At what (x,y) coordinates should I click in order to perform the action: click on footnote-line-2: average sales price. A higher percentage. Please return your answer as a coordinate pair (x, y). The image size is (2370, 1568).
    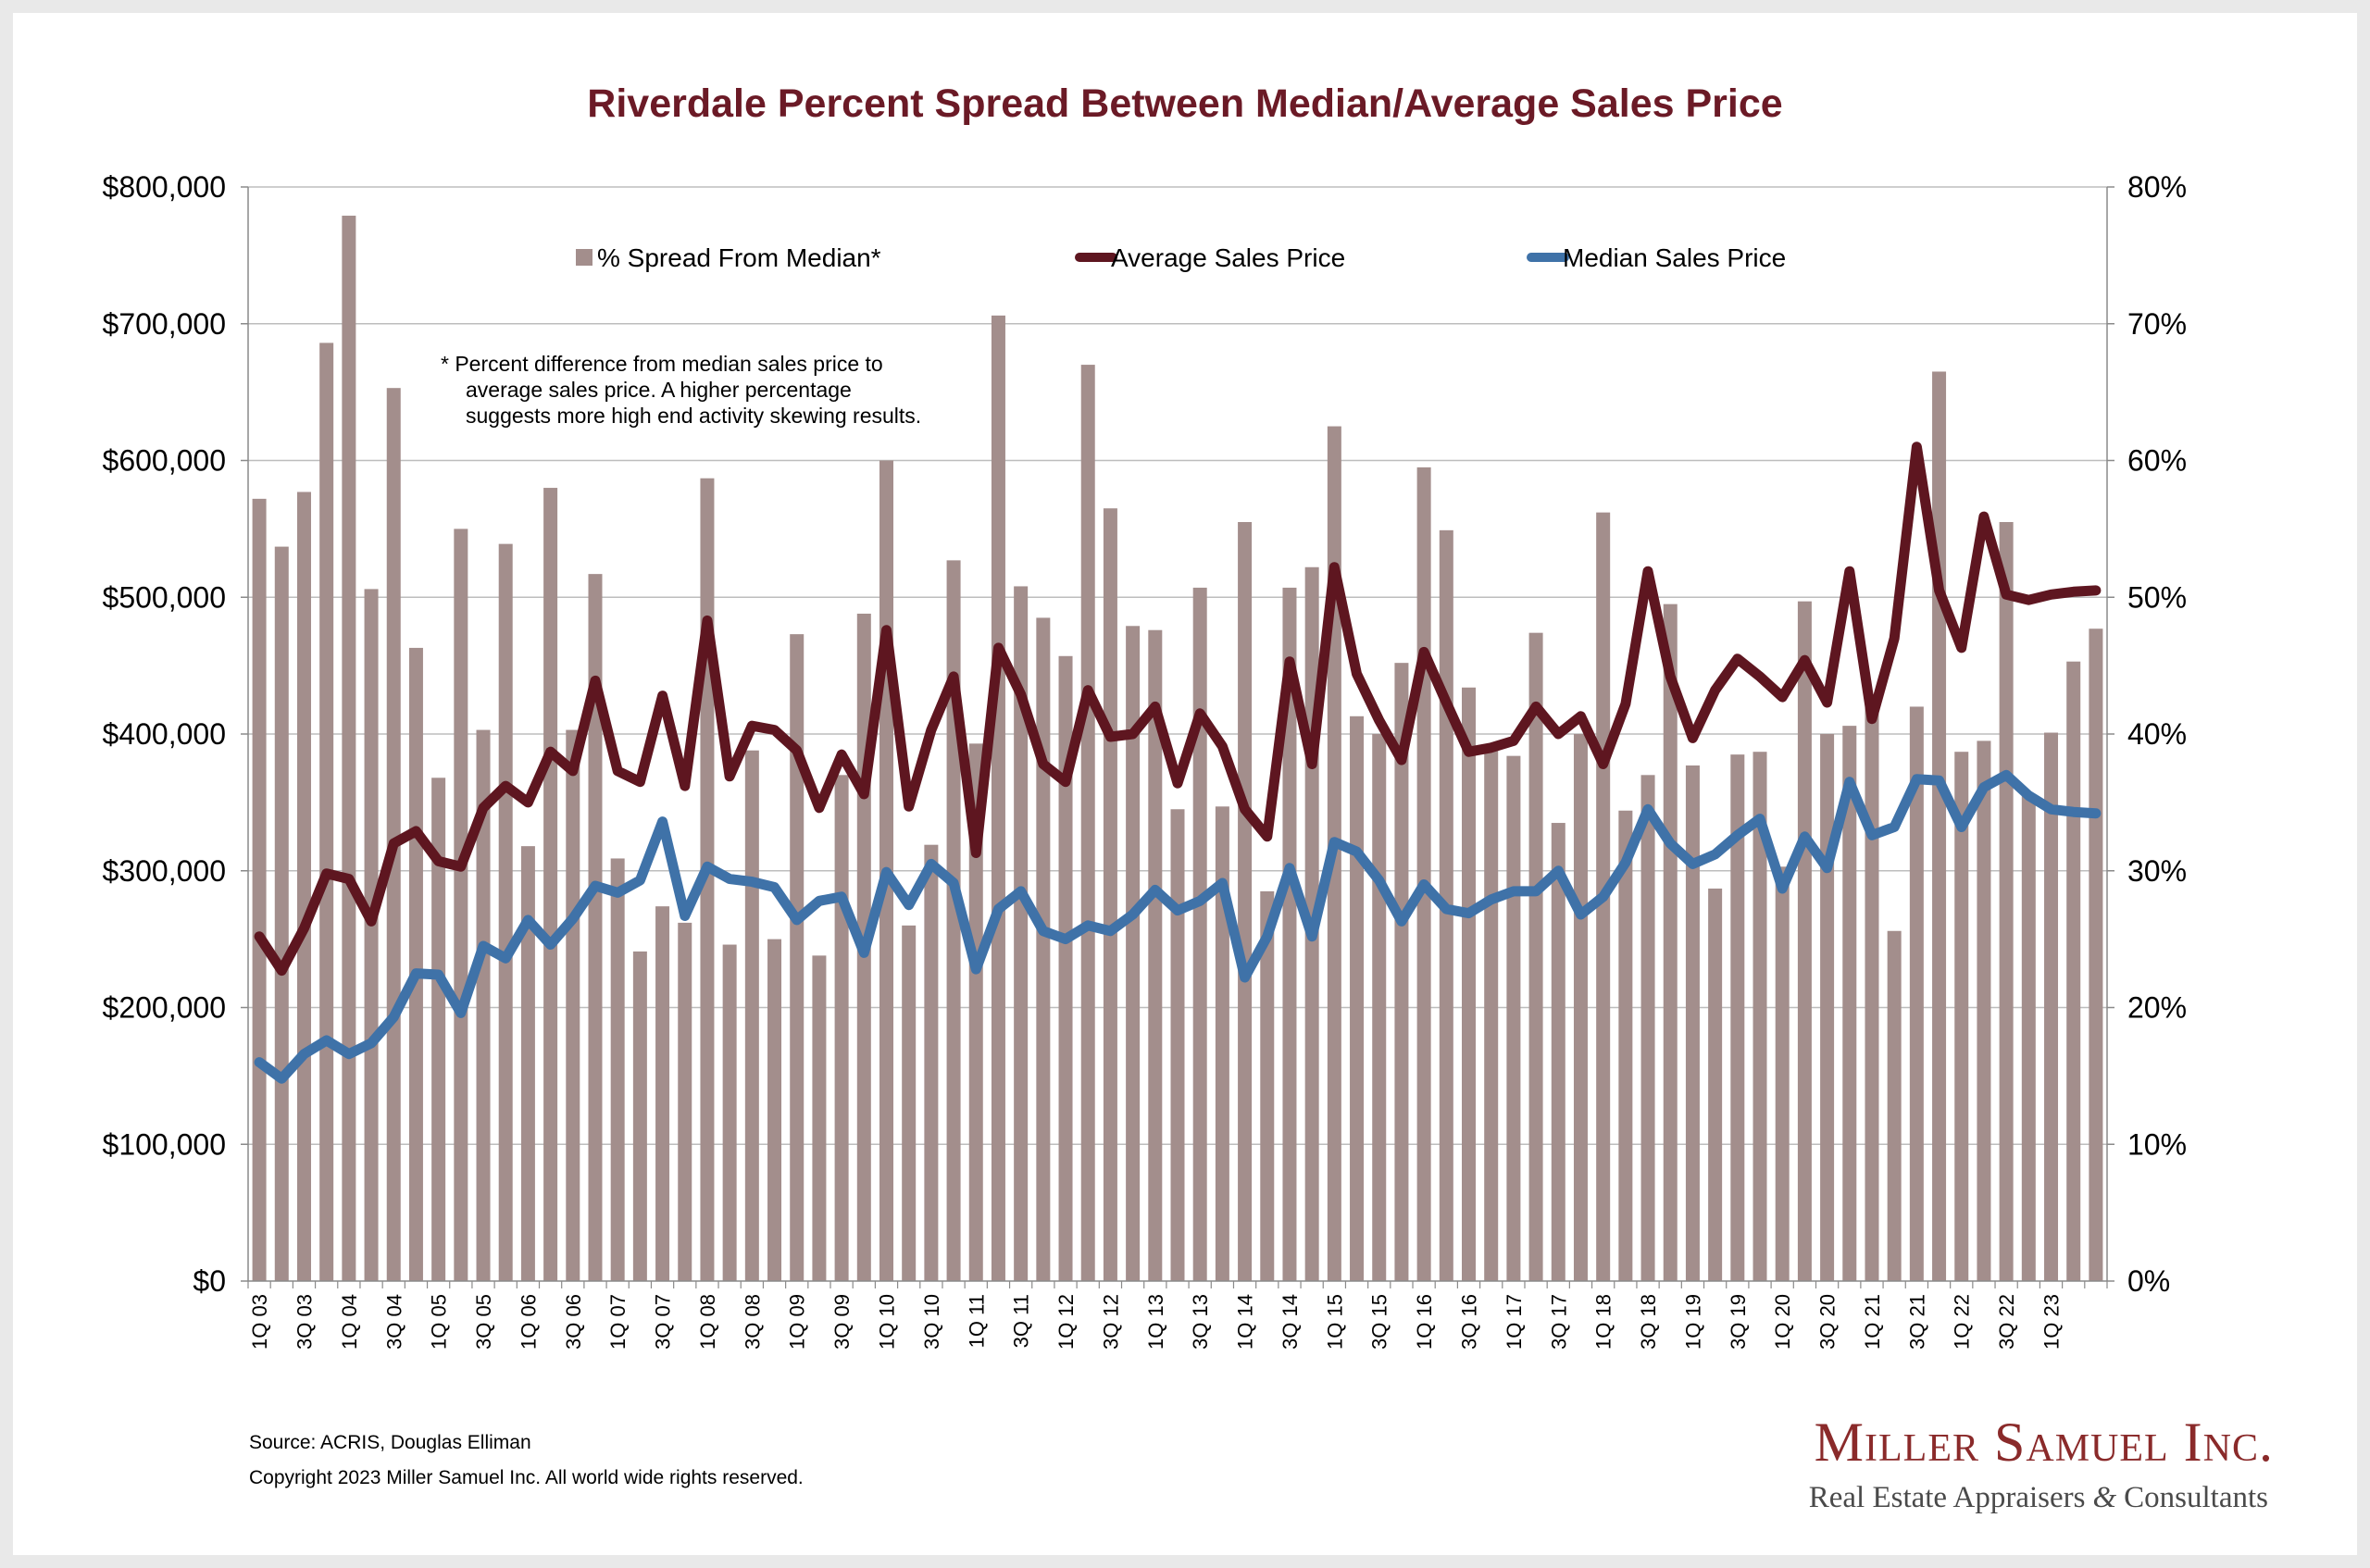
    Looking at the image, I should click on (659, 390).